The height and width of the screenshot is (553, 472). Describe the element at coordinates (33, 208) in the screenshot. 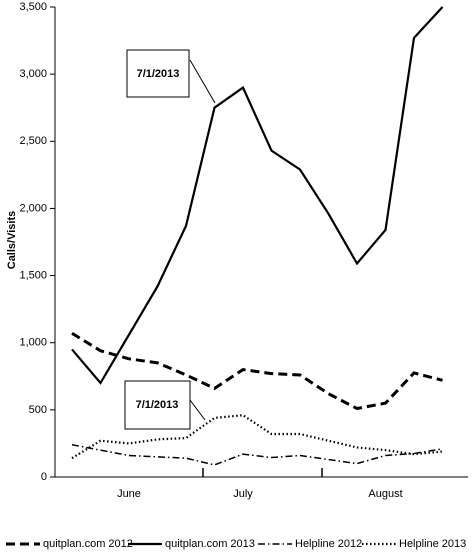

I see `y-tick-label: 2,000` at that location.